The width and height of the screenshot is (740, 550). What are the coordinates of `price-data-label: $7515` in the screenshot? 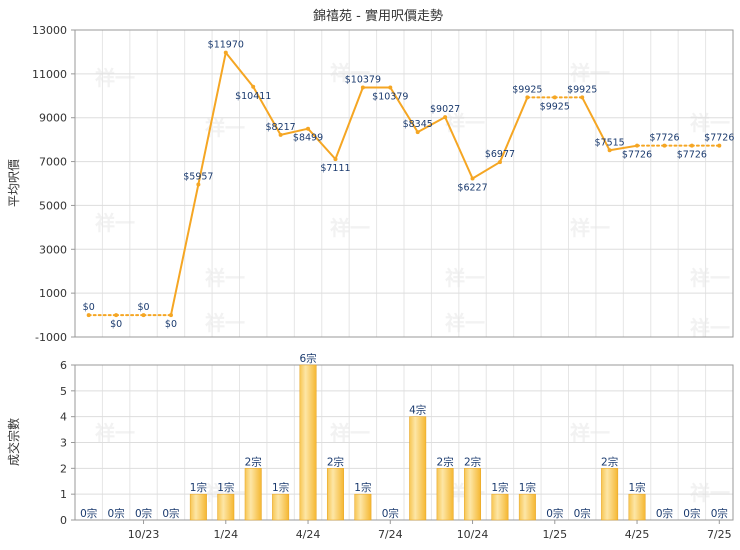 It's located at (610, 142).